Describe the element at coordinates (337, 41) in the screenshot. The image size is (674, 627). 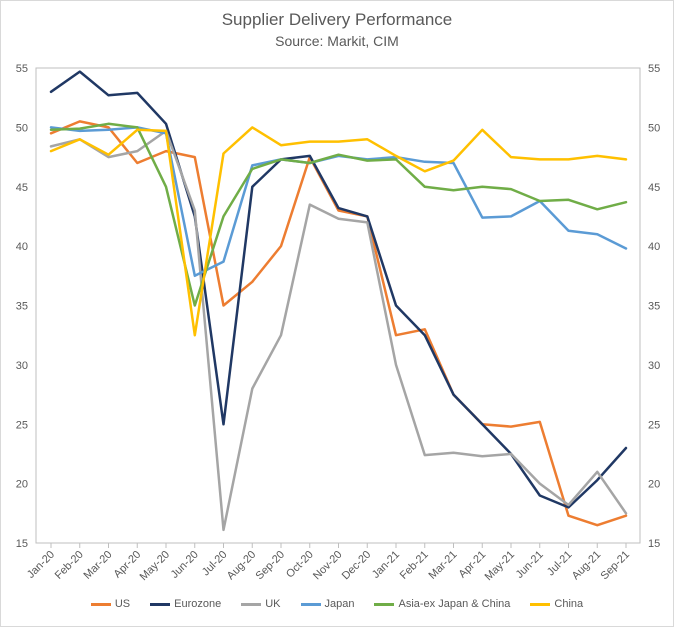
I see `chart-subtitle: Source: Markit, CIM` at that location.